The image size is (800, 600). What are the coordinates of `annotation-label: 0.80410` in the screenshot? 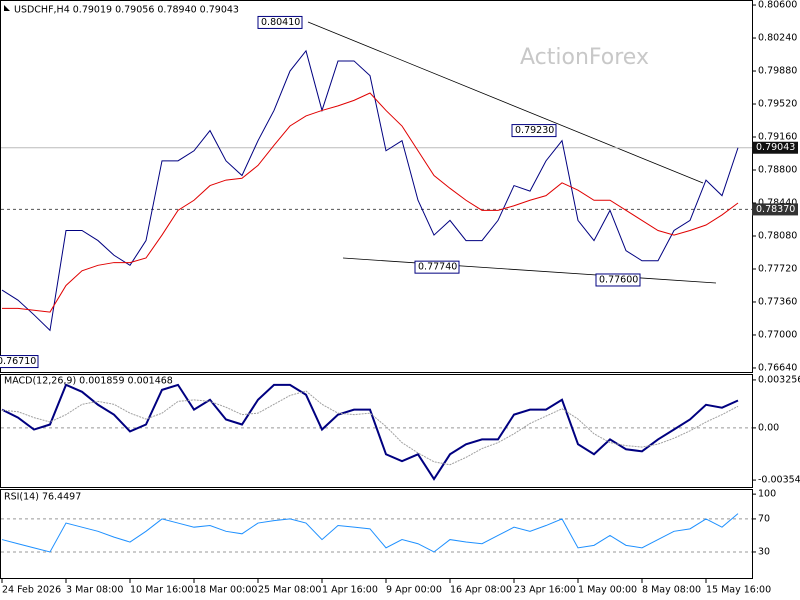 It's located at (280, 22).